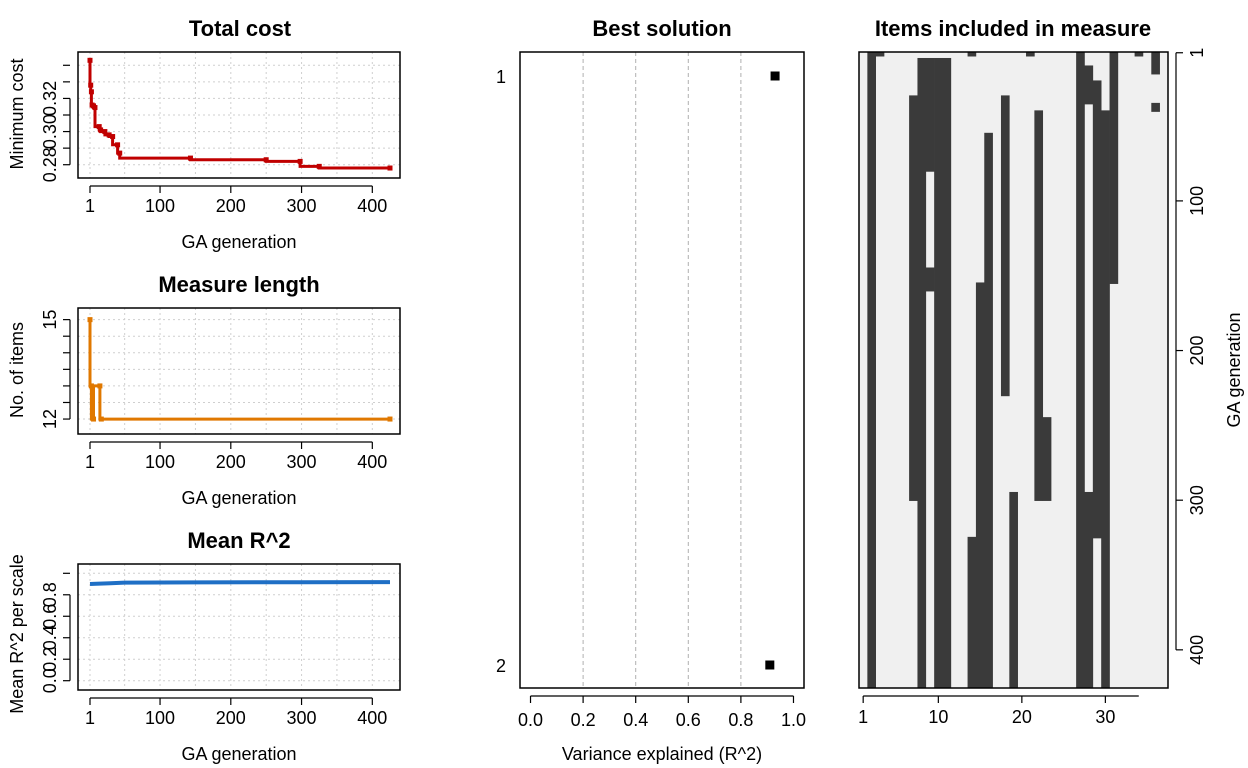 This screenshot has width=1248, height=768. Describe the element at coordinates (240, 583) in the screenshot. I see `r2-line` at that location.